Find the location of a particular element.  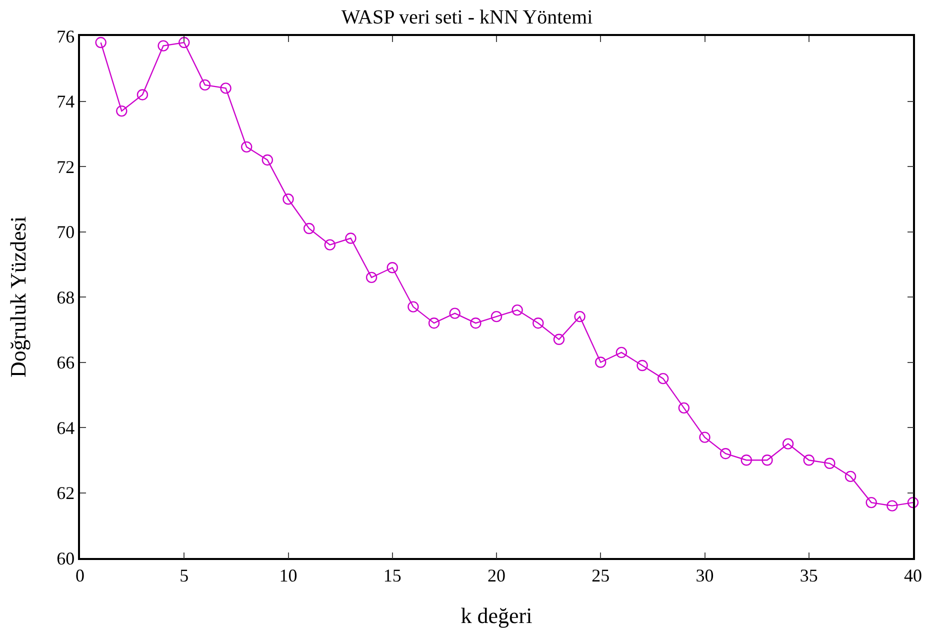

x-tick-label: 0 is located at coordinates (80, 575).